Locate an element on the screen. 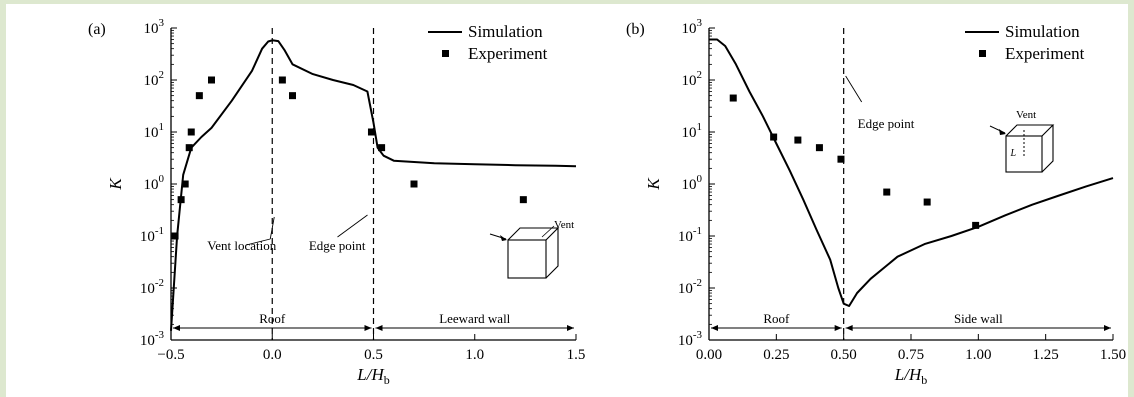 This screenshot has height=397, width=1134. y-tick-exponent: 1 is located at coordinates (162, 127).